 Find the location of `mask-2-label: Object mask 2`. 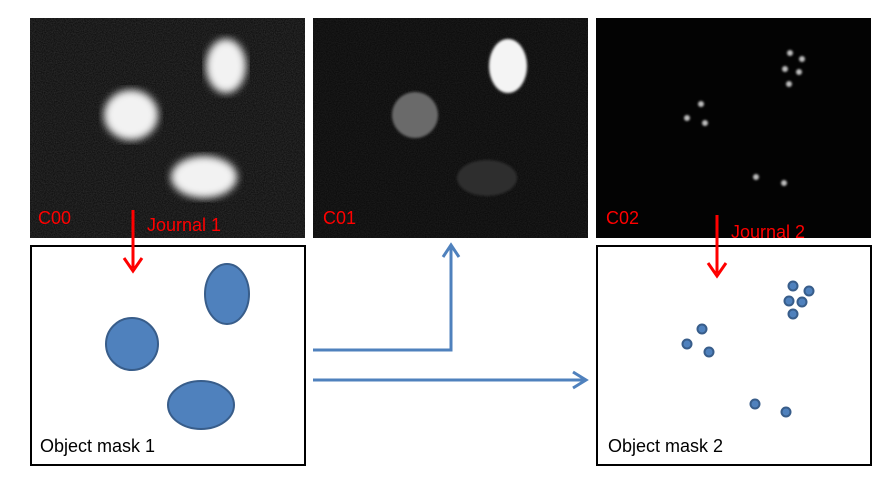

mask-2-label: Object mask 2 is located at coordinates (666, 446).